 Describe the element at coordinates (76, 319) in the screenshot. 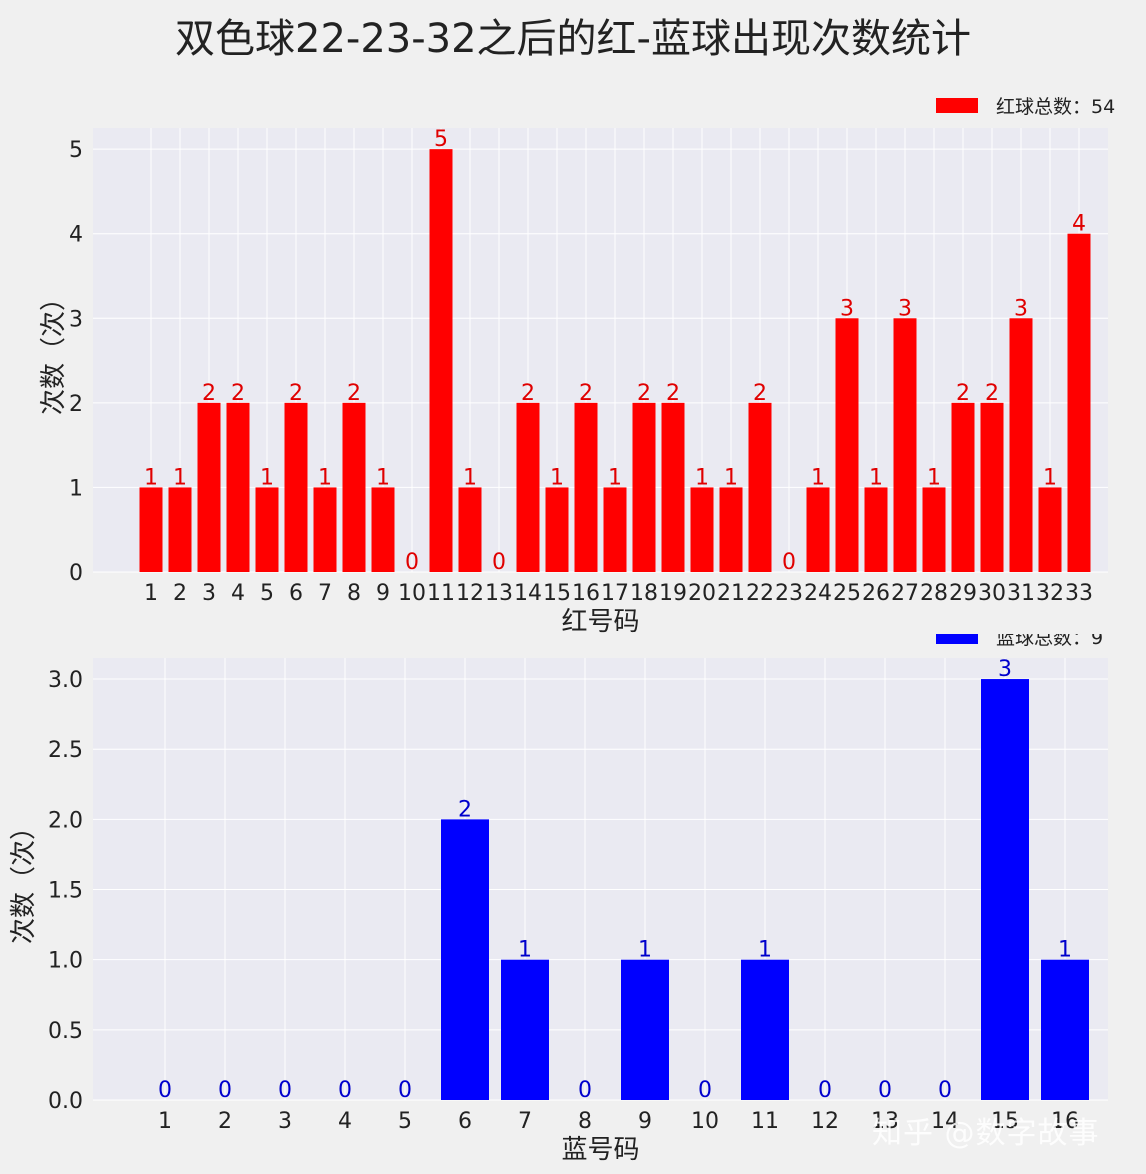

I see `y-tick-label: 3` at that location.